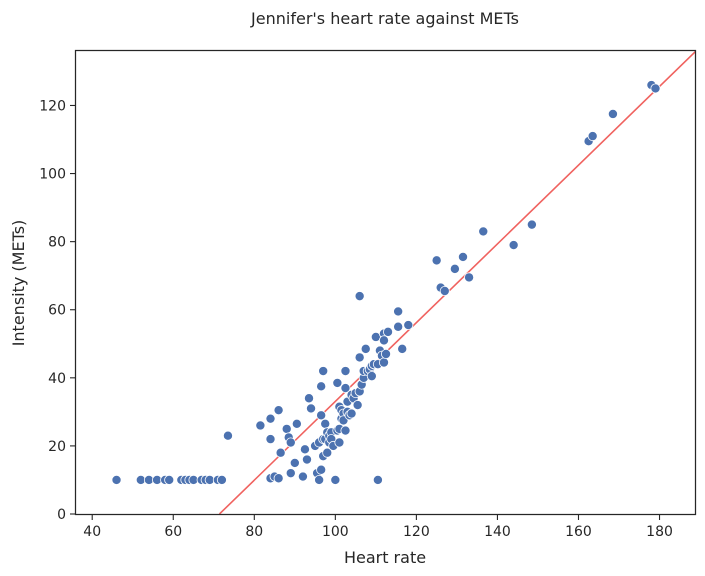 This screenshot has height=576, width=705. What do you see at coordinates (254, 532) in the screenshot?
I see `x-tick-label: 80` at bounding box center [254, 532].